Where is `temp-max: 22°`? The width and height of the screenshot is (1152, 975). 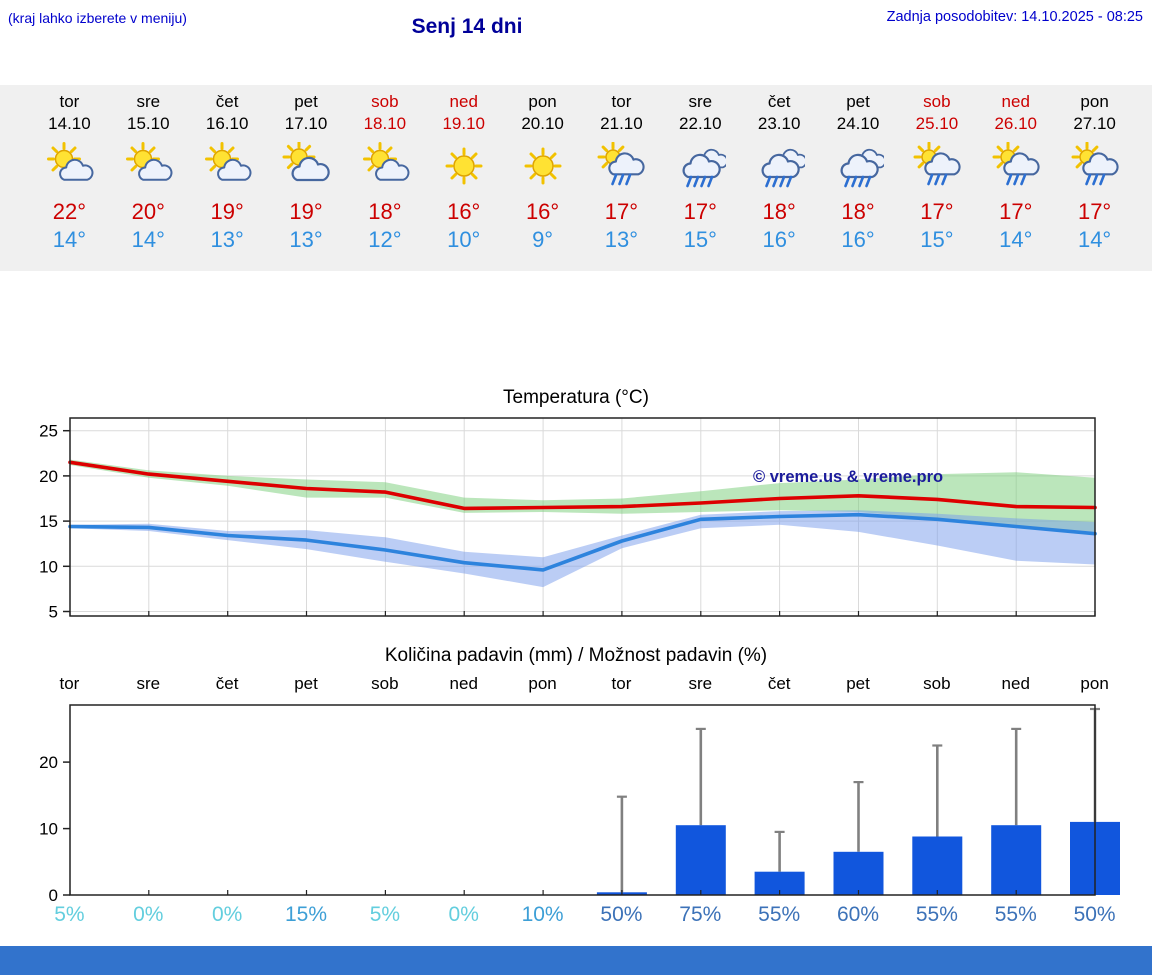
temp-max: 22° is located at coordinates (69, 211).